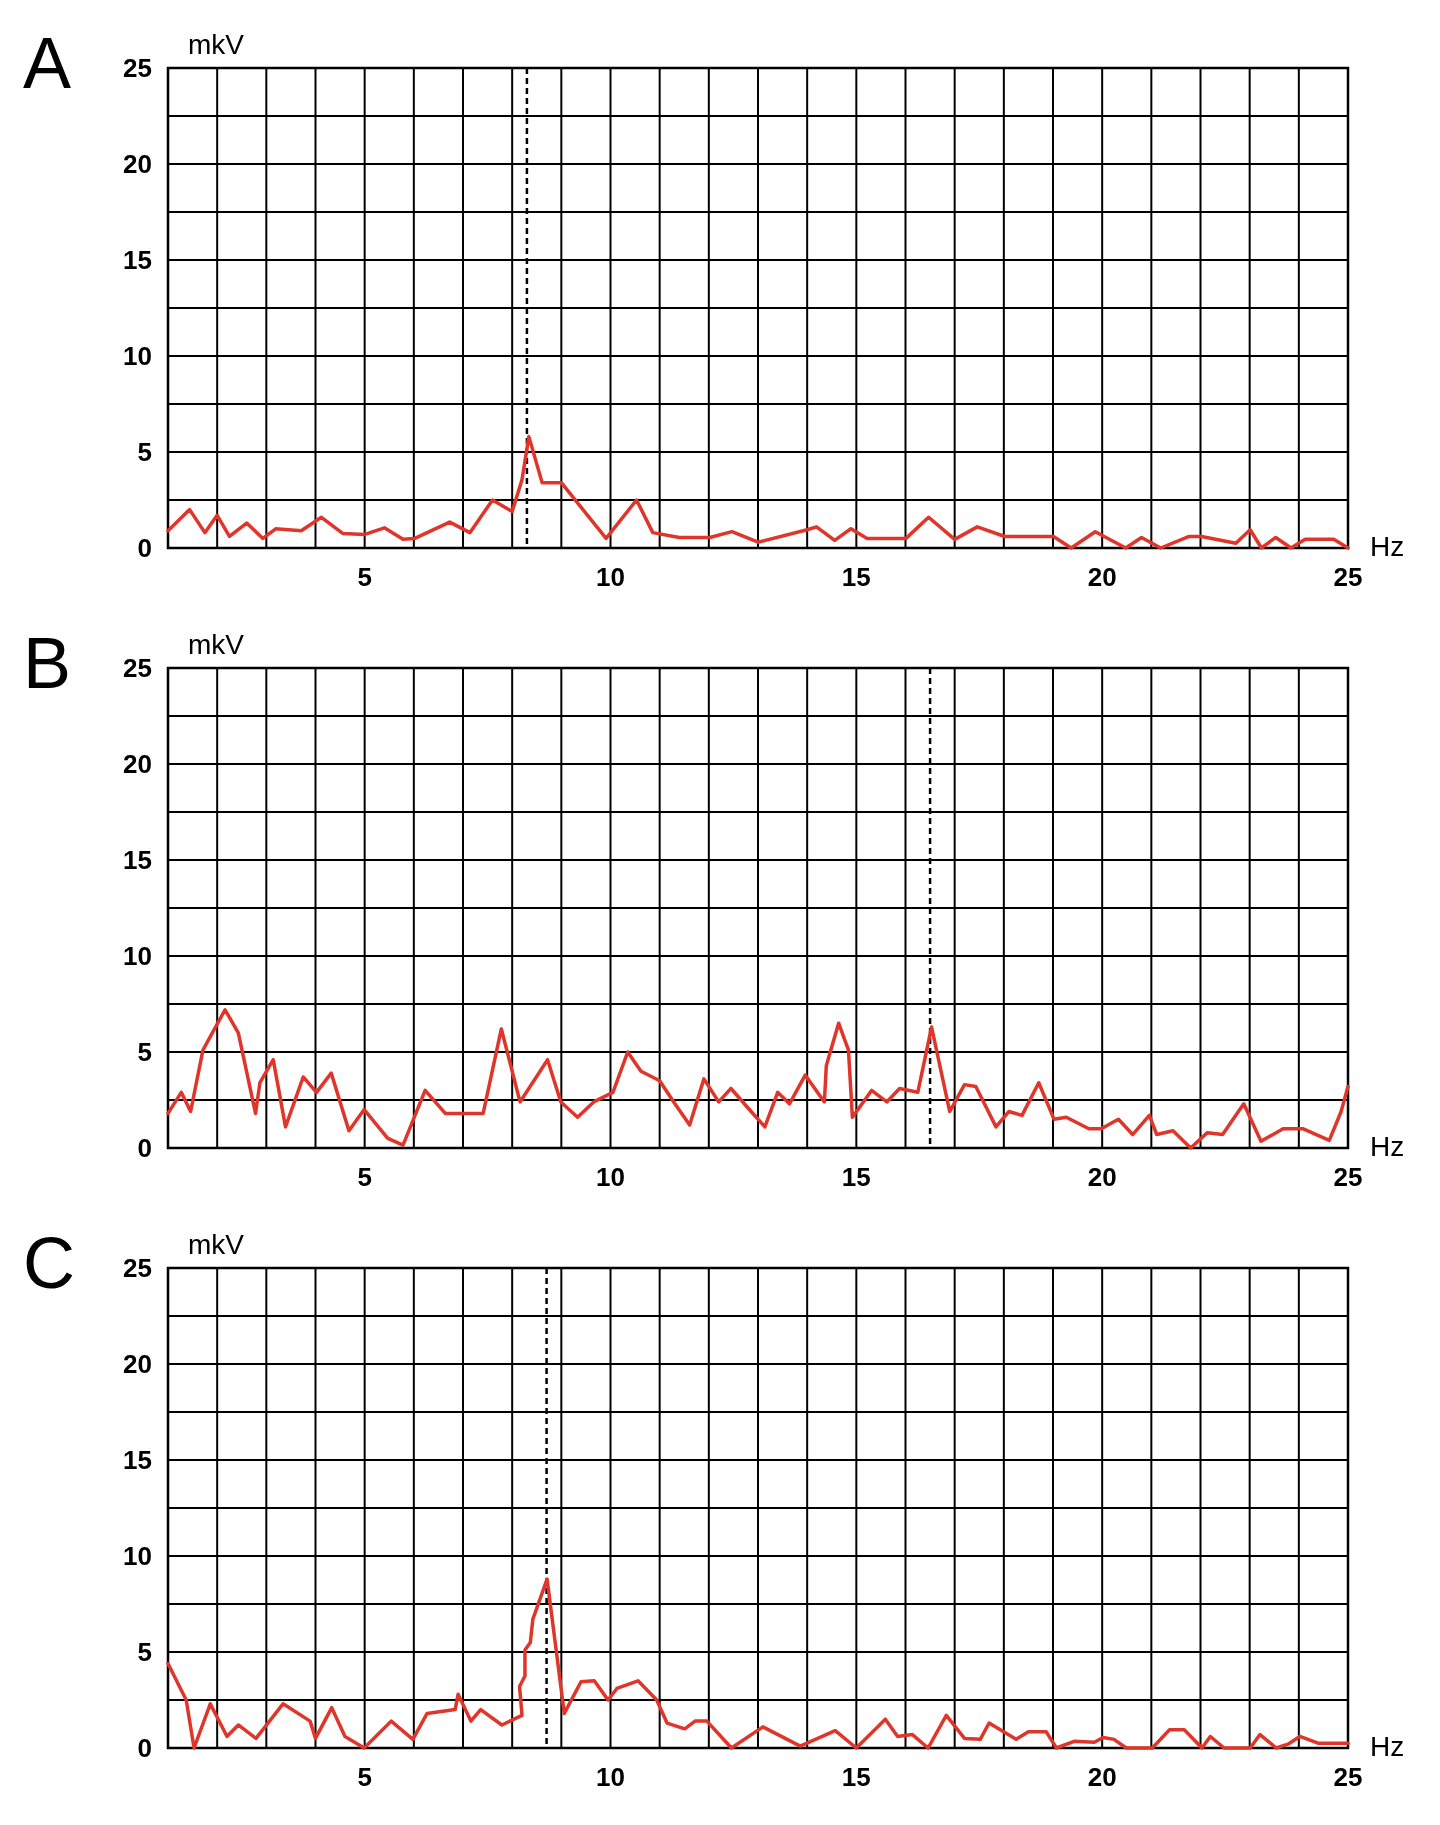  Describe the element at coordinates (47, 663) in the screenshot. I see `chart-title: B` at that location.